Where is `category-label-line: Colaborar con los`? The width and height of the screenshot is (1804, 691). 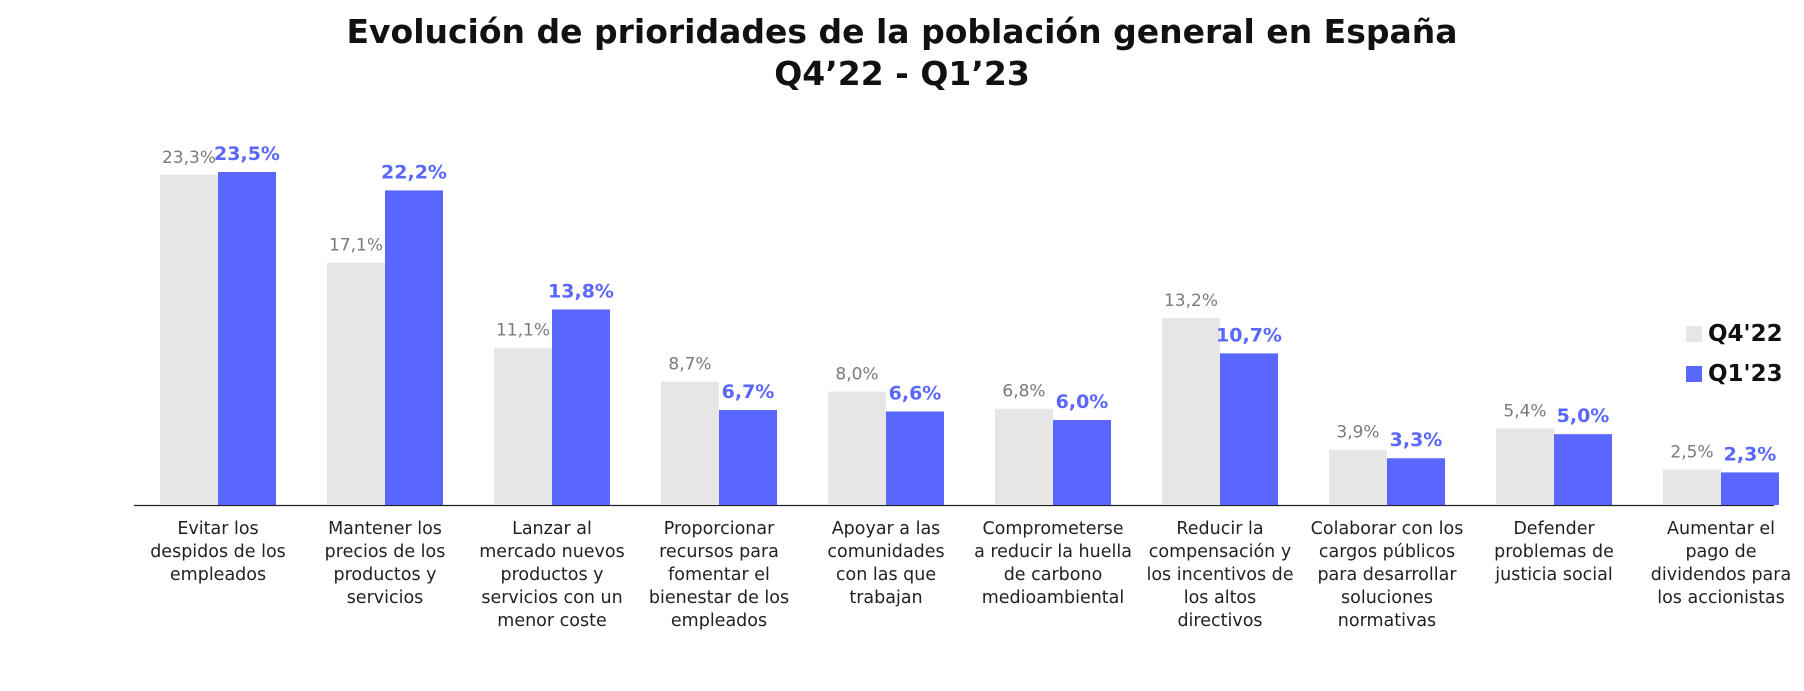 category-label-line: Colaborar con los is located at coordinates (1387, 529).